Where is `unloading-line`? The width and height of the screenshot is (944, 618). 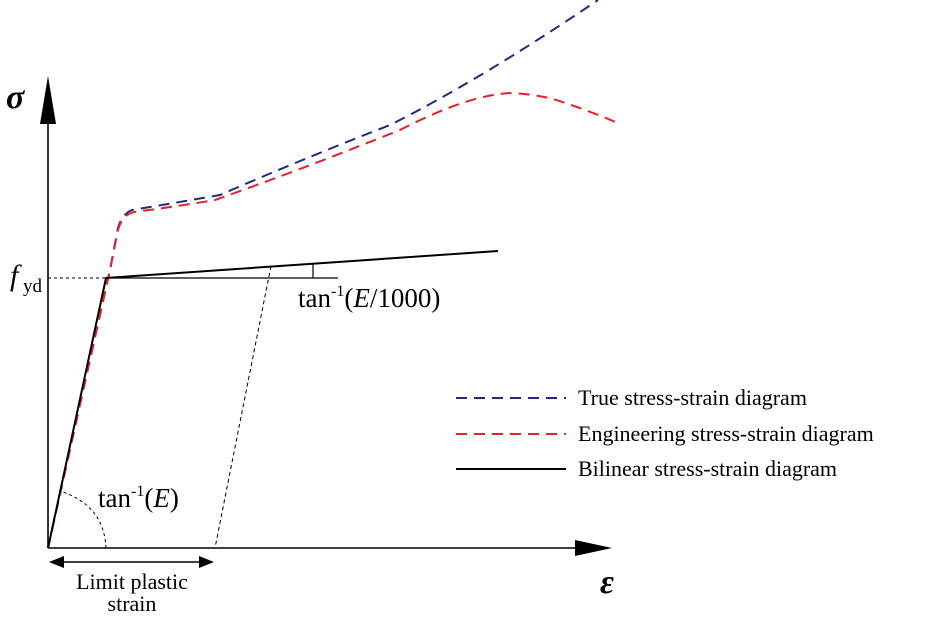
unloading-line is located at coordinates (243, 407).